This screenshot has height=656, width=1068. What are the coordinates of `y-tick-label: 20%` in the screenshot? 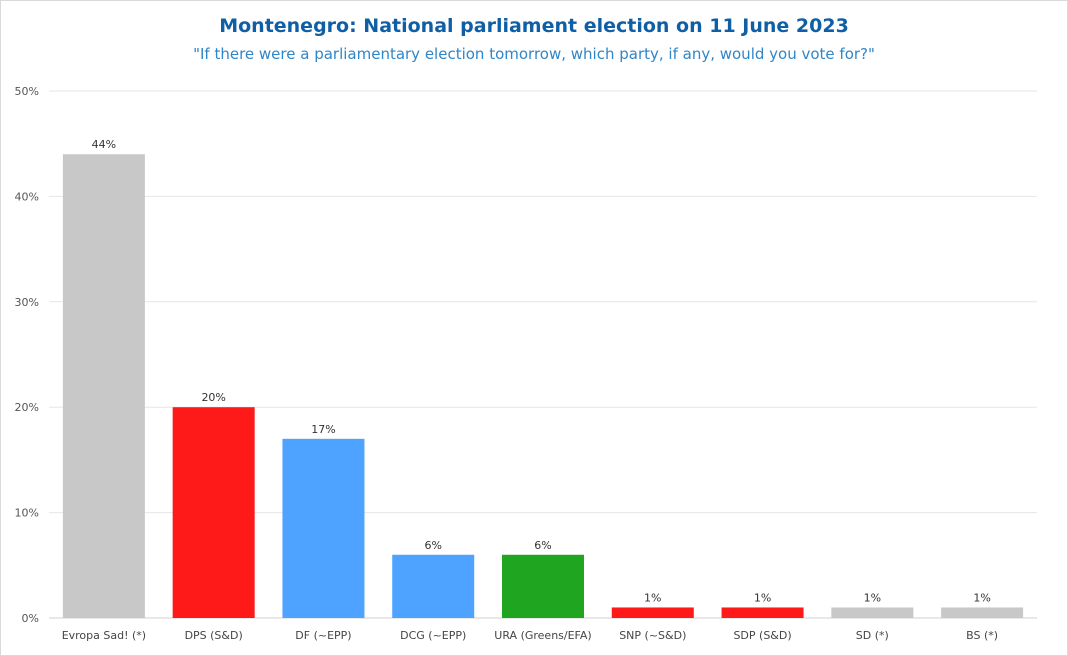 It's located at (27, 407).